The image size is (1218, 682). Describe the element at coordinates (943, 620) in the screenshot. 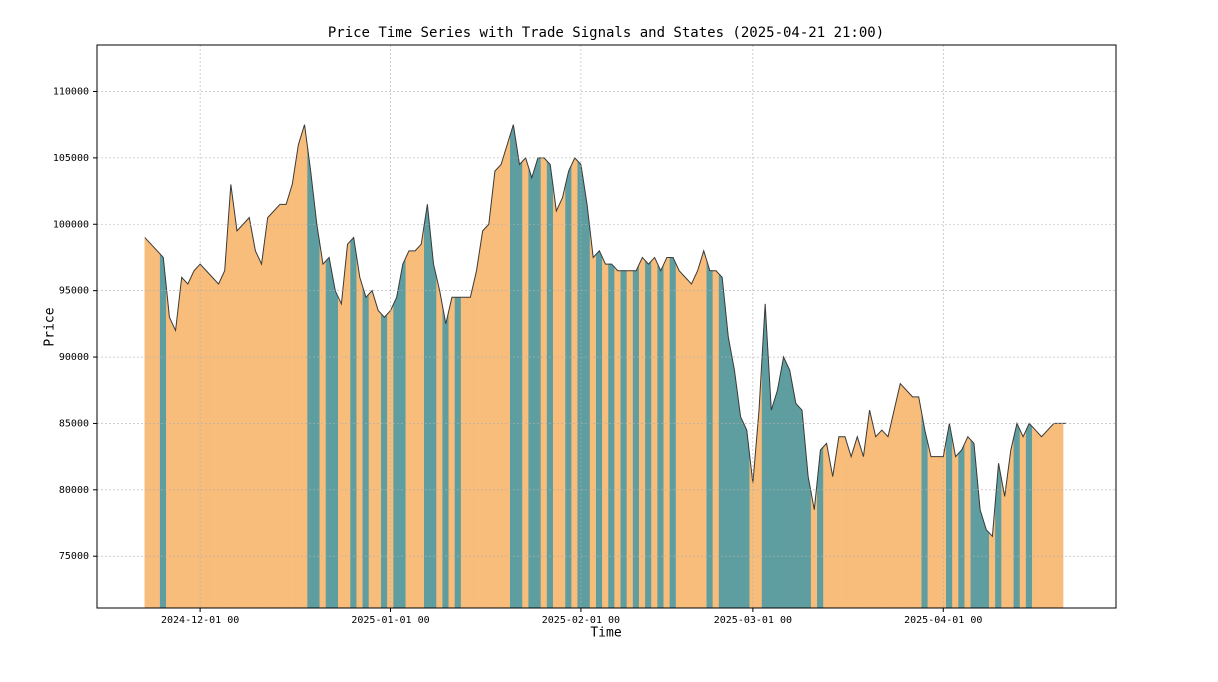

I see `x-tick-label: 2025-04-01 00` at that location.